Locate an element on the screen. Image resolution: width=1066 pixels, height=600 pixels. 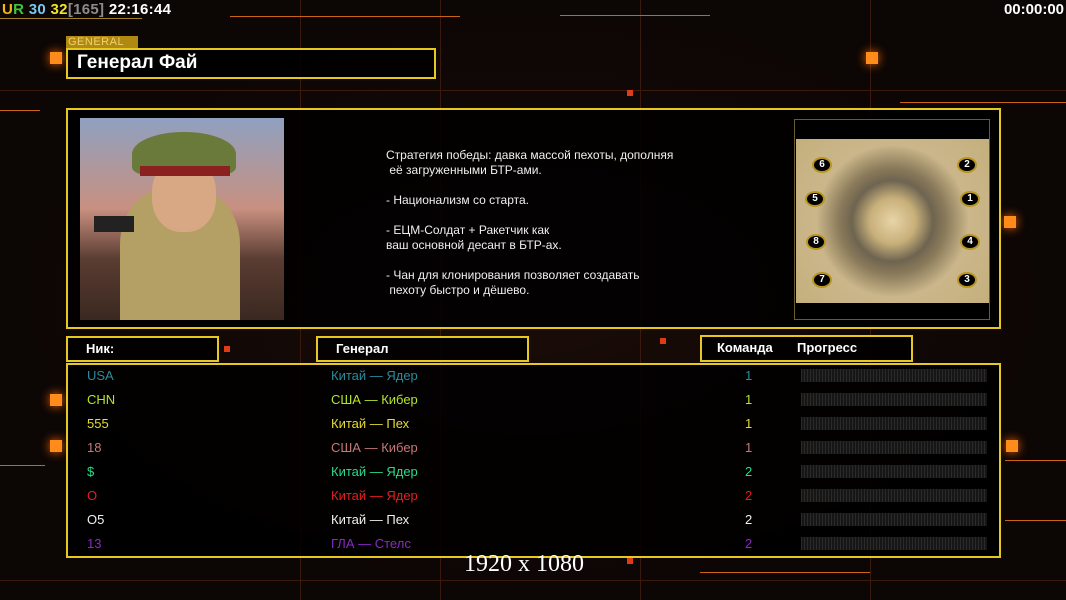
map-preview: 6 2 5 1 8 4 7 3 is located at coordinates (892, 219).